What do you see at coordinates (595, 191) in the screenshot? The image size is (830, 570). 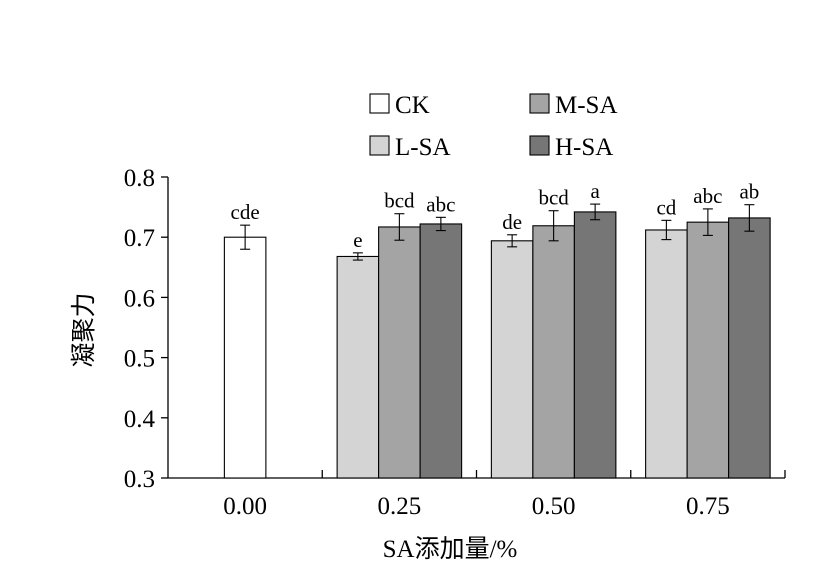 I see `significance-label: a` at bounding box center [595, 191].